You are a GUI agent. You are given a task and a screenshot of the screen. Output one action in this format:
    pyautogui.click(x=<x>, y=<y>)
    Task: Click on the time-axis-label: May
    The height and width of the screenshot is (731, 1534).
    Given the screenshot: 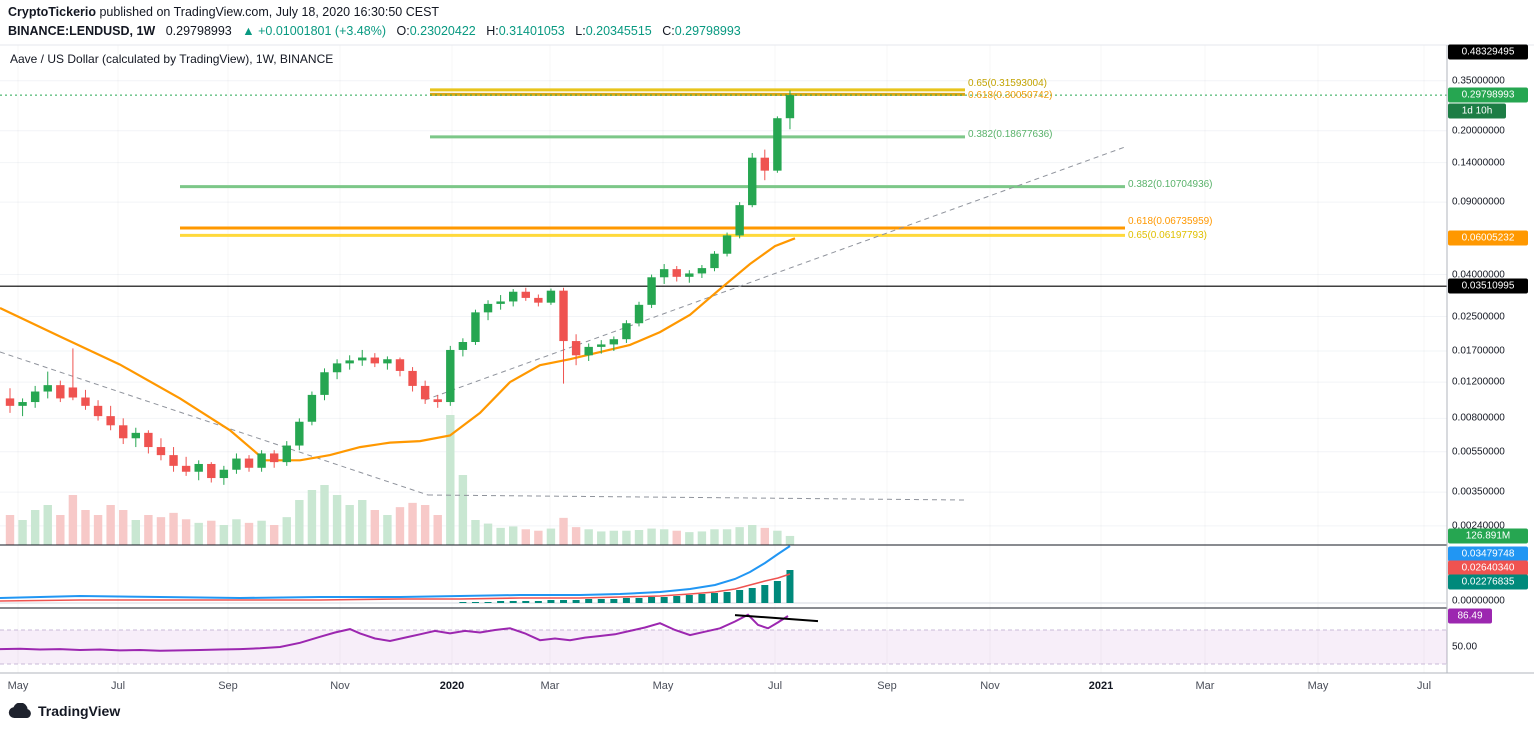 What is the action you would take?
    pyautogui.click(x=663, y=686)
    